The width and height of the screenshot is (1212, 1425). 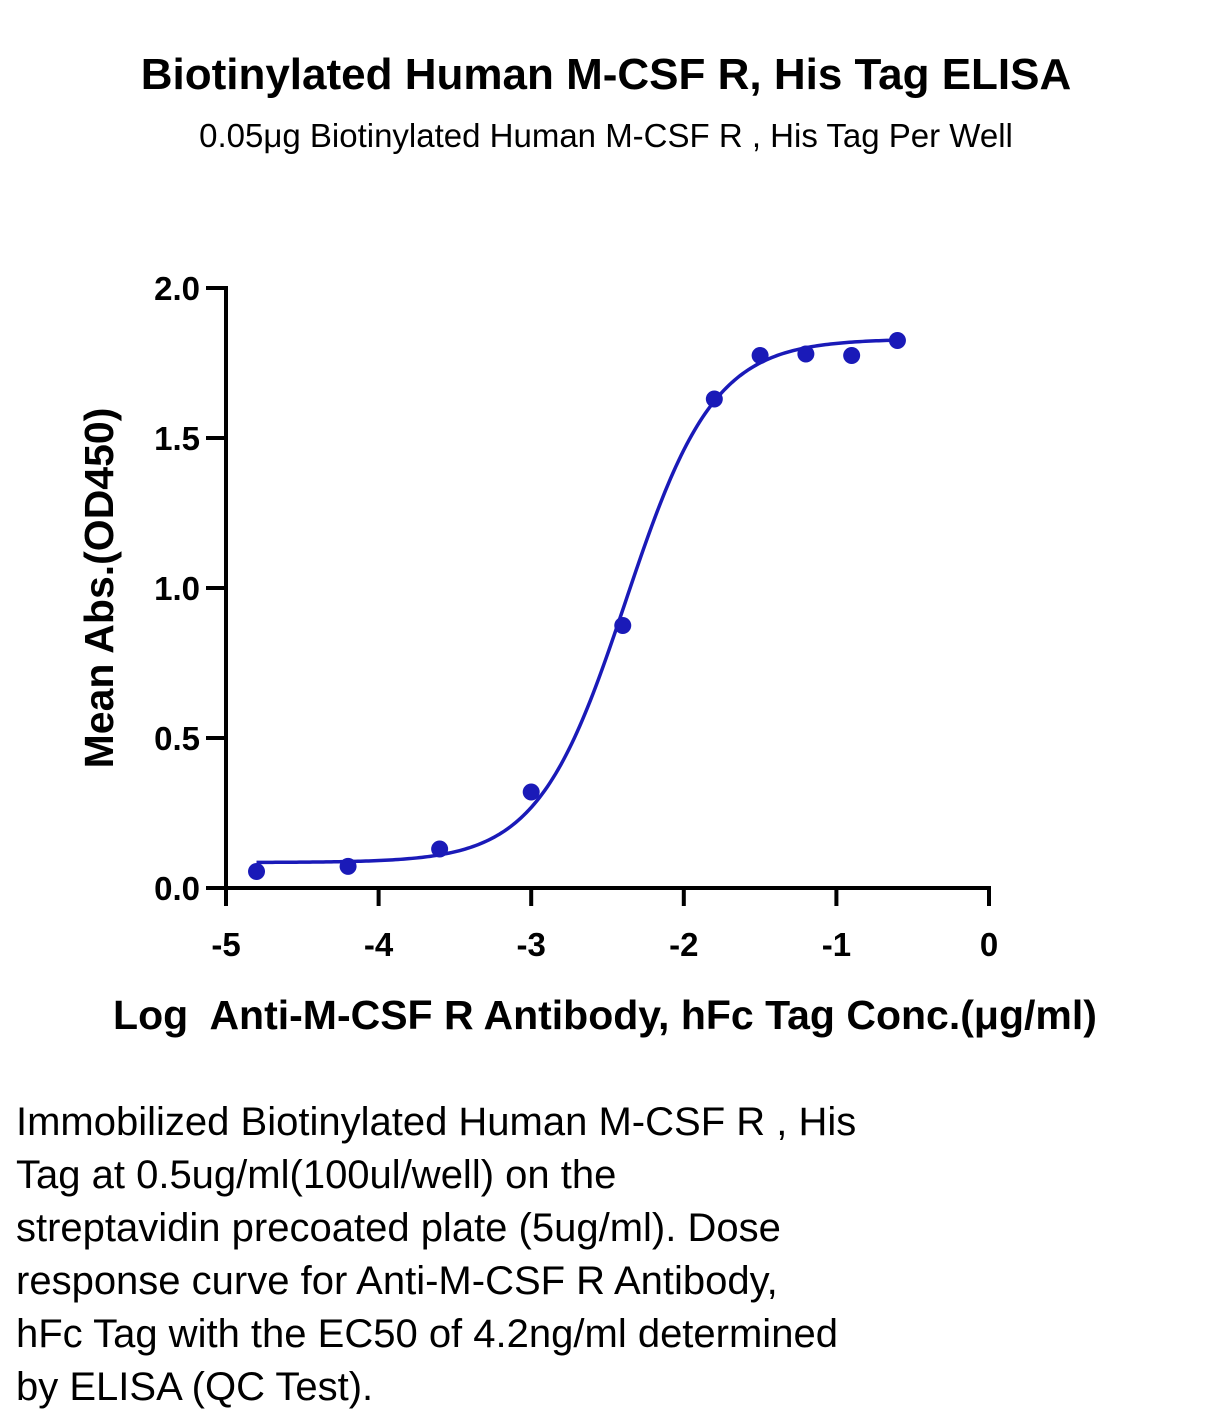 I want to click on caption-line: Tag at 0.5ug/ml(100ul/well) on the, so click(x=316, y=1175).